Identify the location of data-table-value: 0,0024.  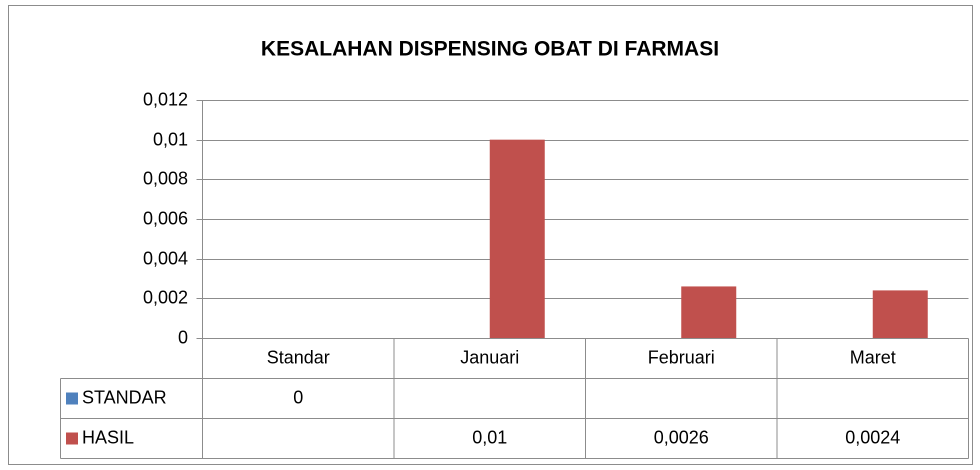
(872, 437).